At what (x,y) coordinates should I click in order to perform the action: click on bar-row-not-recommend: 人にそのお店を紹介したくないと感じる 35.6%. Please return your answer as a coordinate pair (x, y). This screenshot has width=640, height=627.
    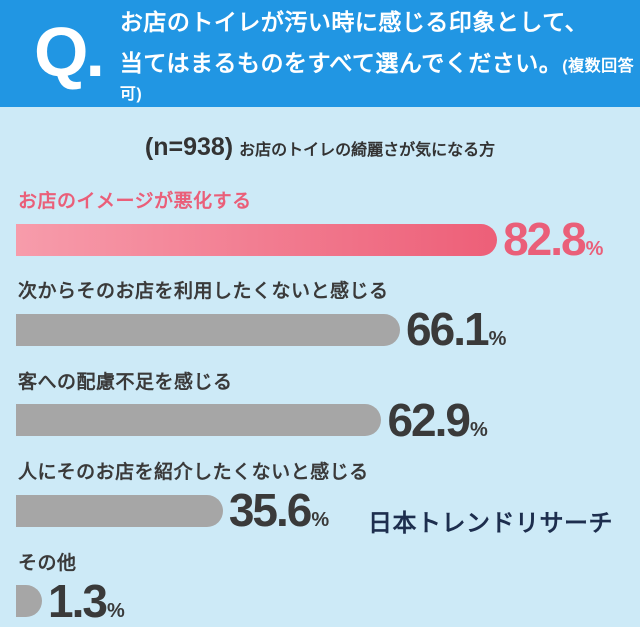
    Looking at the image, I should click on (320, 495).